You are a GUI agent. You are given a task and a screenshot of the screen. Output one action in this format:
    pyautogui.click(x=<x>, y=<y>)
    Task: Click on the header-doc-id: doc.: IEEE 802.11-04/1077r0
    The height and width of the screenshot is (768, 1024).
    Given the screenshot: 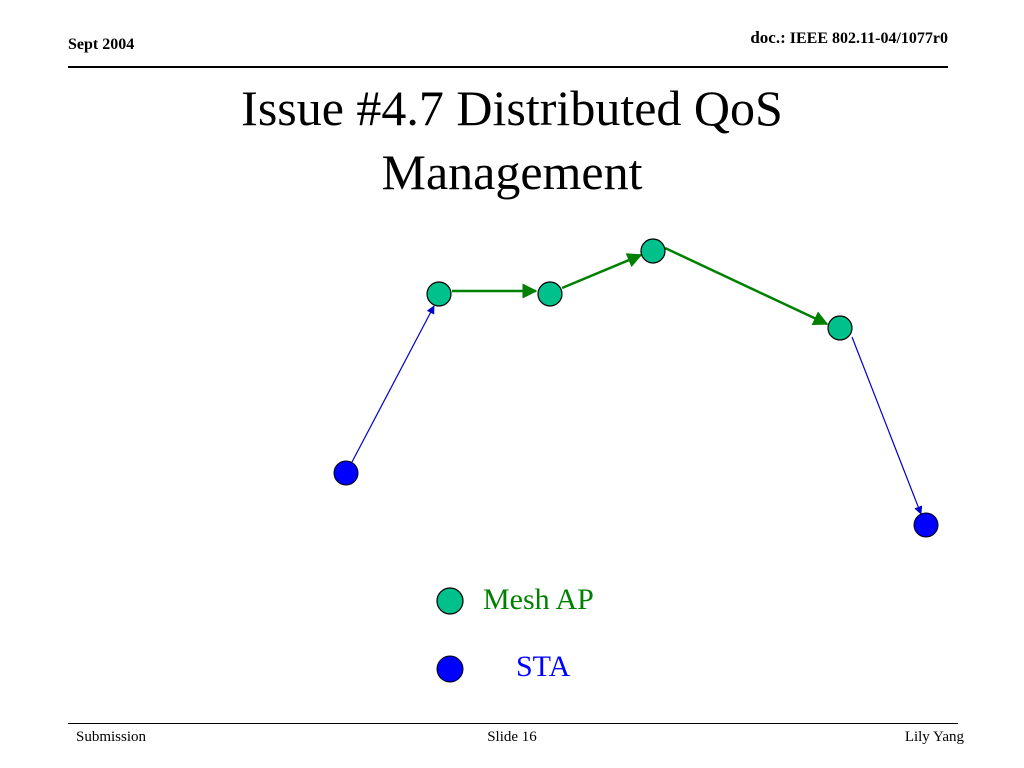 What is the action you would take?
    pyautogui.click(x=849, y=38)
    